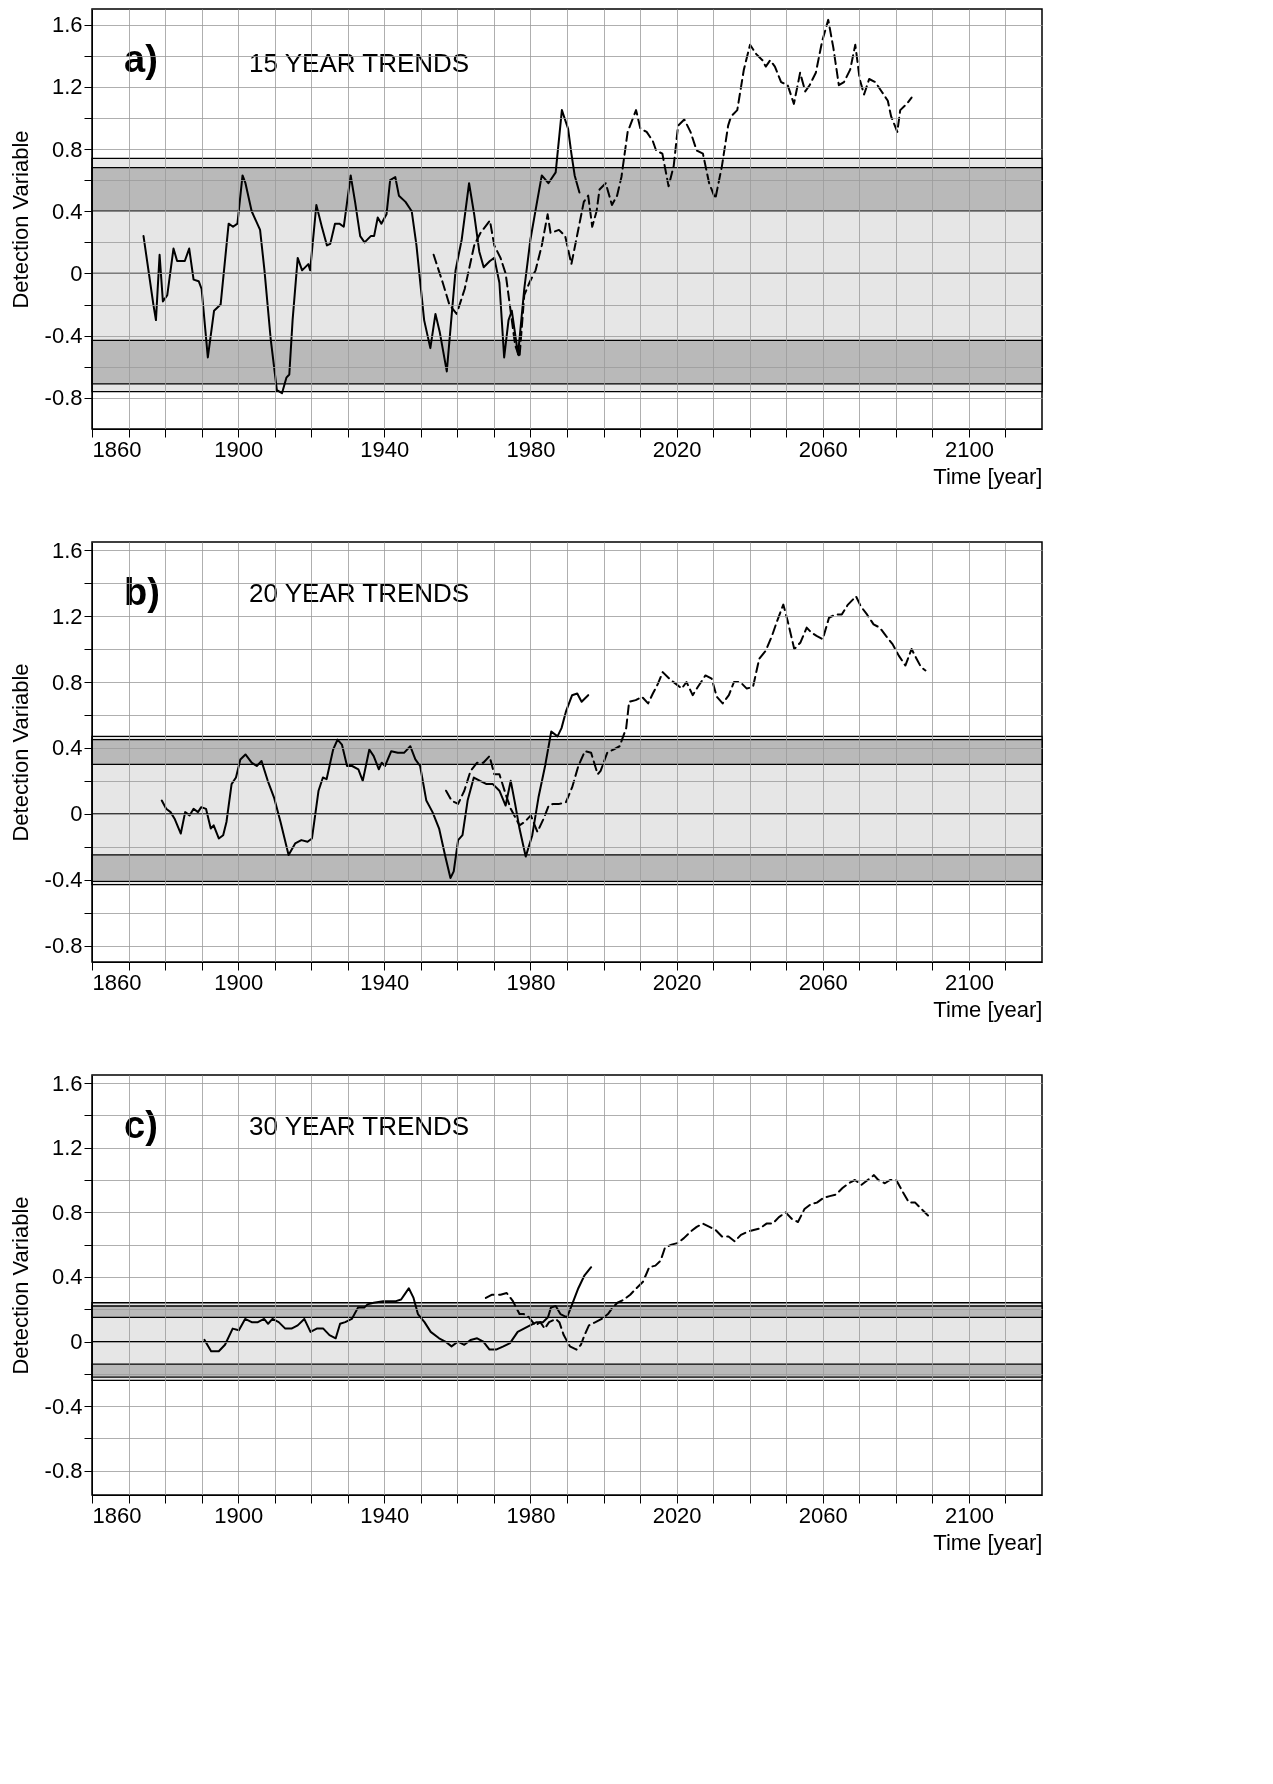 Image resolution: width=1273 pixels, height=1784 pixels. What do you see at coordinates (359, 63) in the screenshot?
I see `text: 15 YEAR TRENDS` at bounding box center [359, 63].